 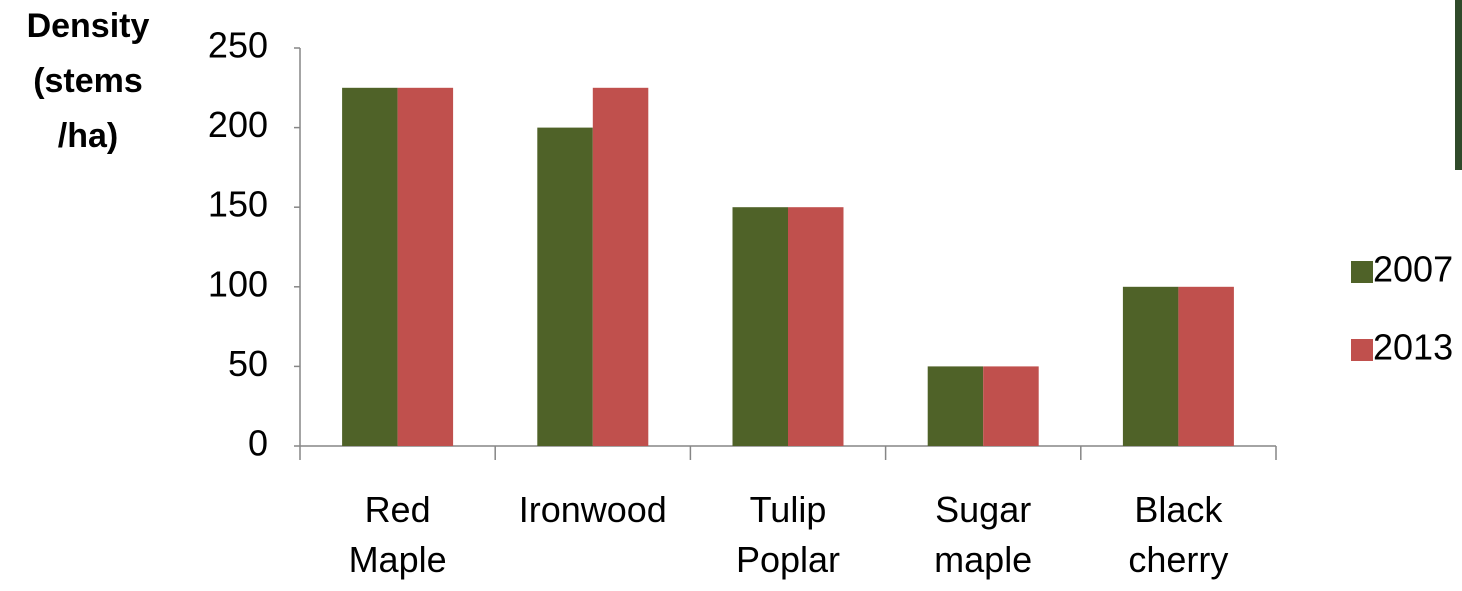 I want to click on y-label: (stems, so click(x=88, y=81).